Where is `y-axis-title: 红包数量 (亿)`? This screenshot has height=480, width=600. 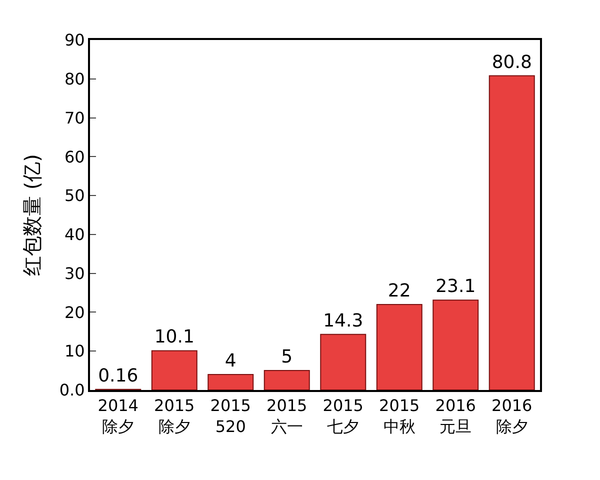
y-axis-title: 红包数量 (亿) is located at coordinates (32, 215).